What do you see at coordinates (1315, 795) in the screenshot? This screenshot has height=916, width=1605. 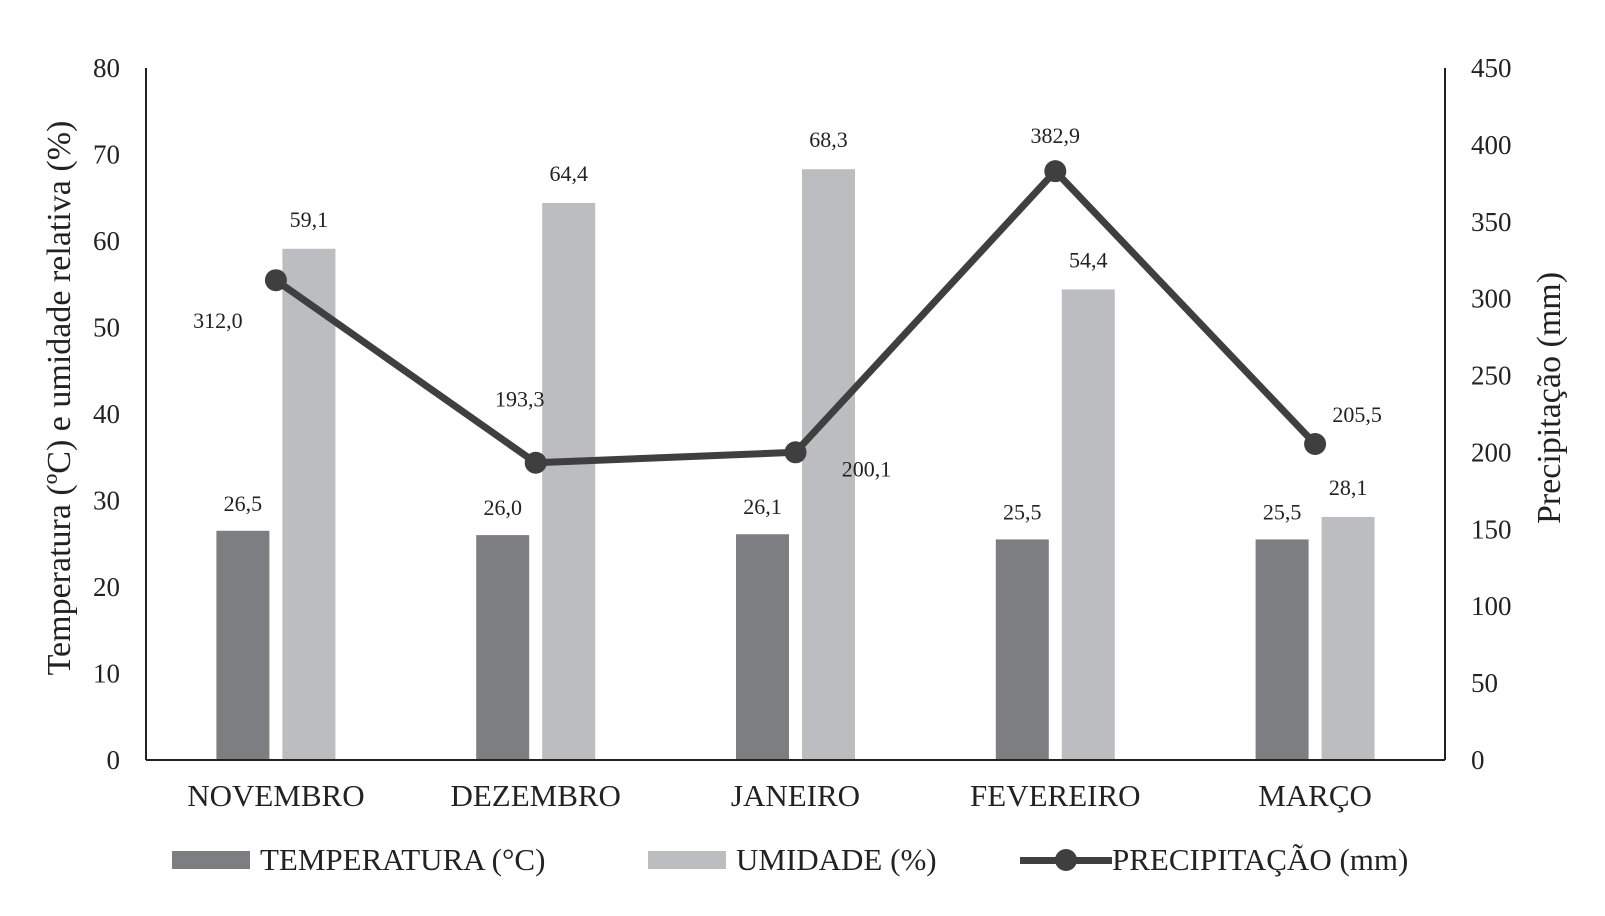 I see `x-category-label: MARÇO` at bounding box center [1315, 795].